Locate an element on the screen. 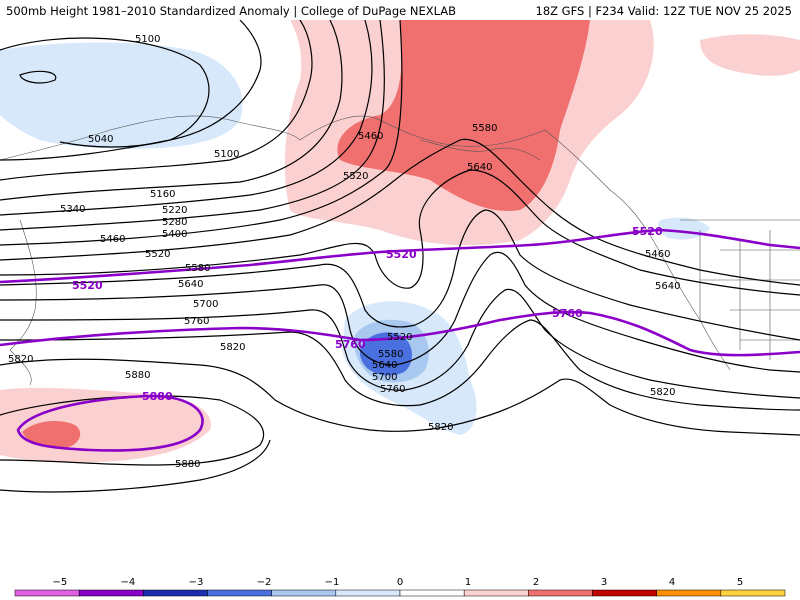  colorbar: −5 −4 −3 −2 −1 0 1 2 3 4 5 is located at coordinates (400, 587).